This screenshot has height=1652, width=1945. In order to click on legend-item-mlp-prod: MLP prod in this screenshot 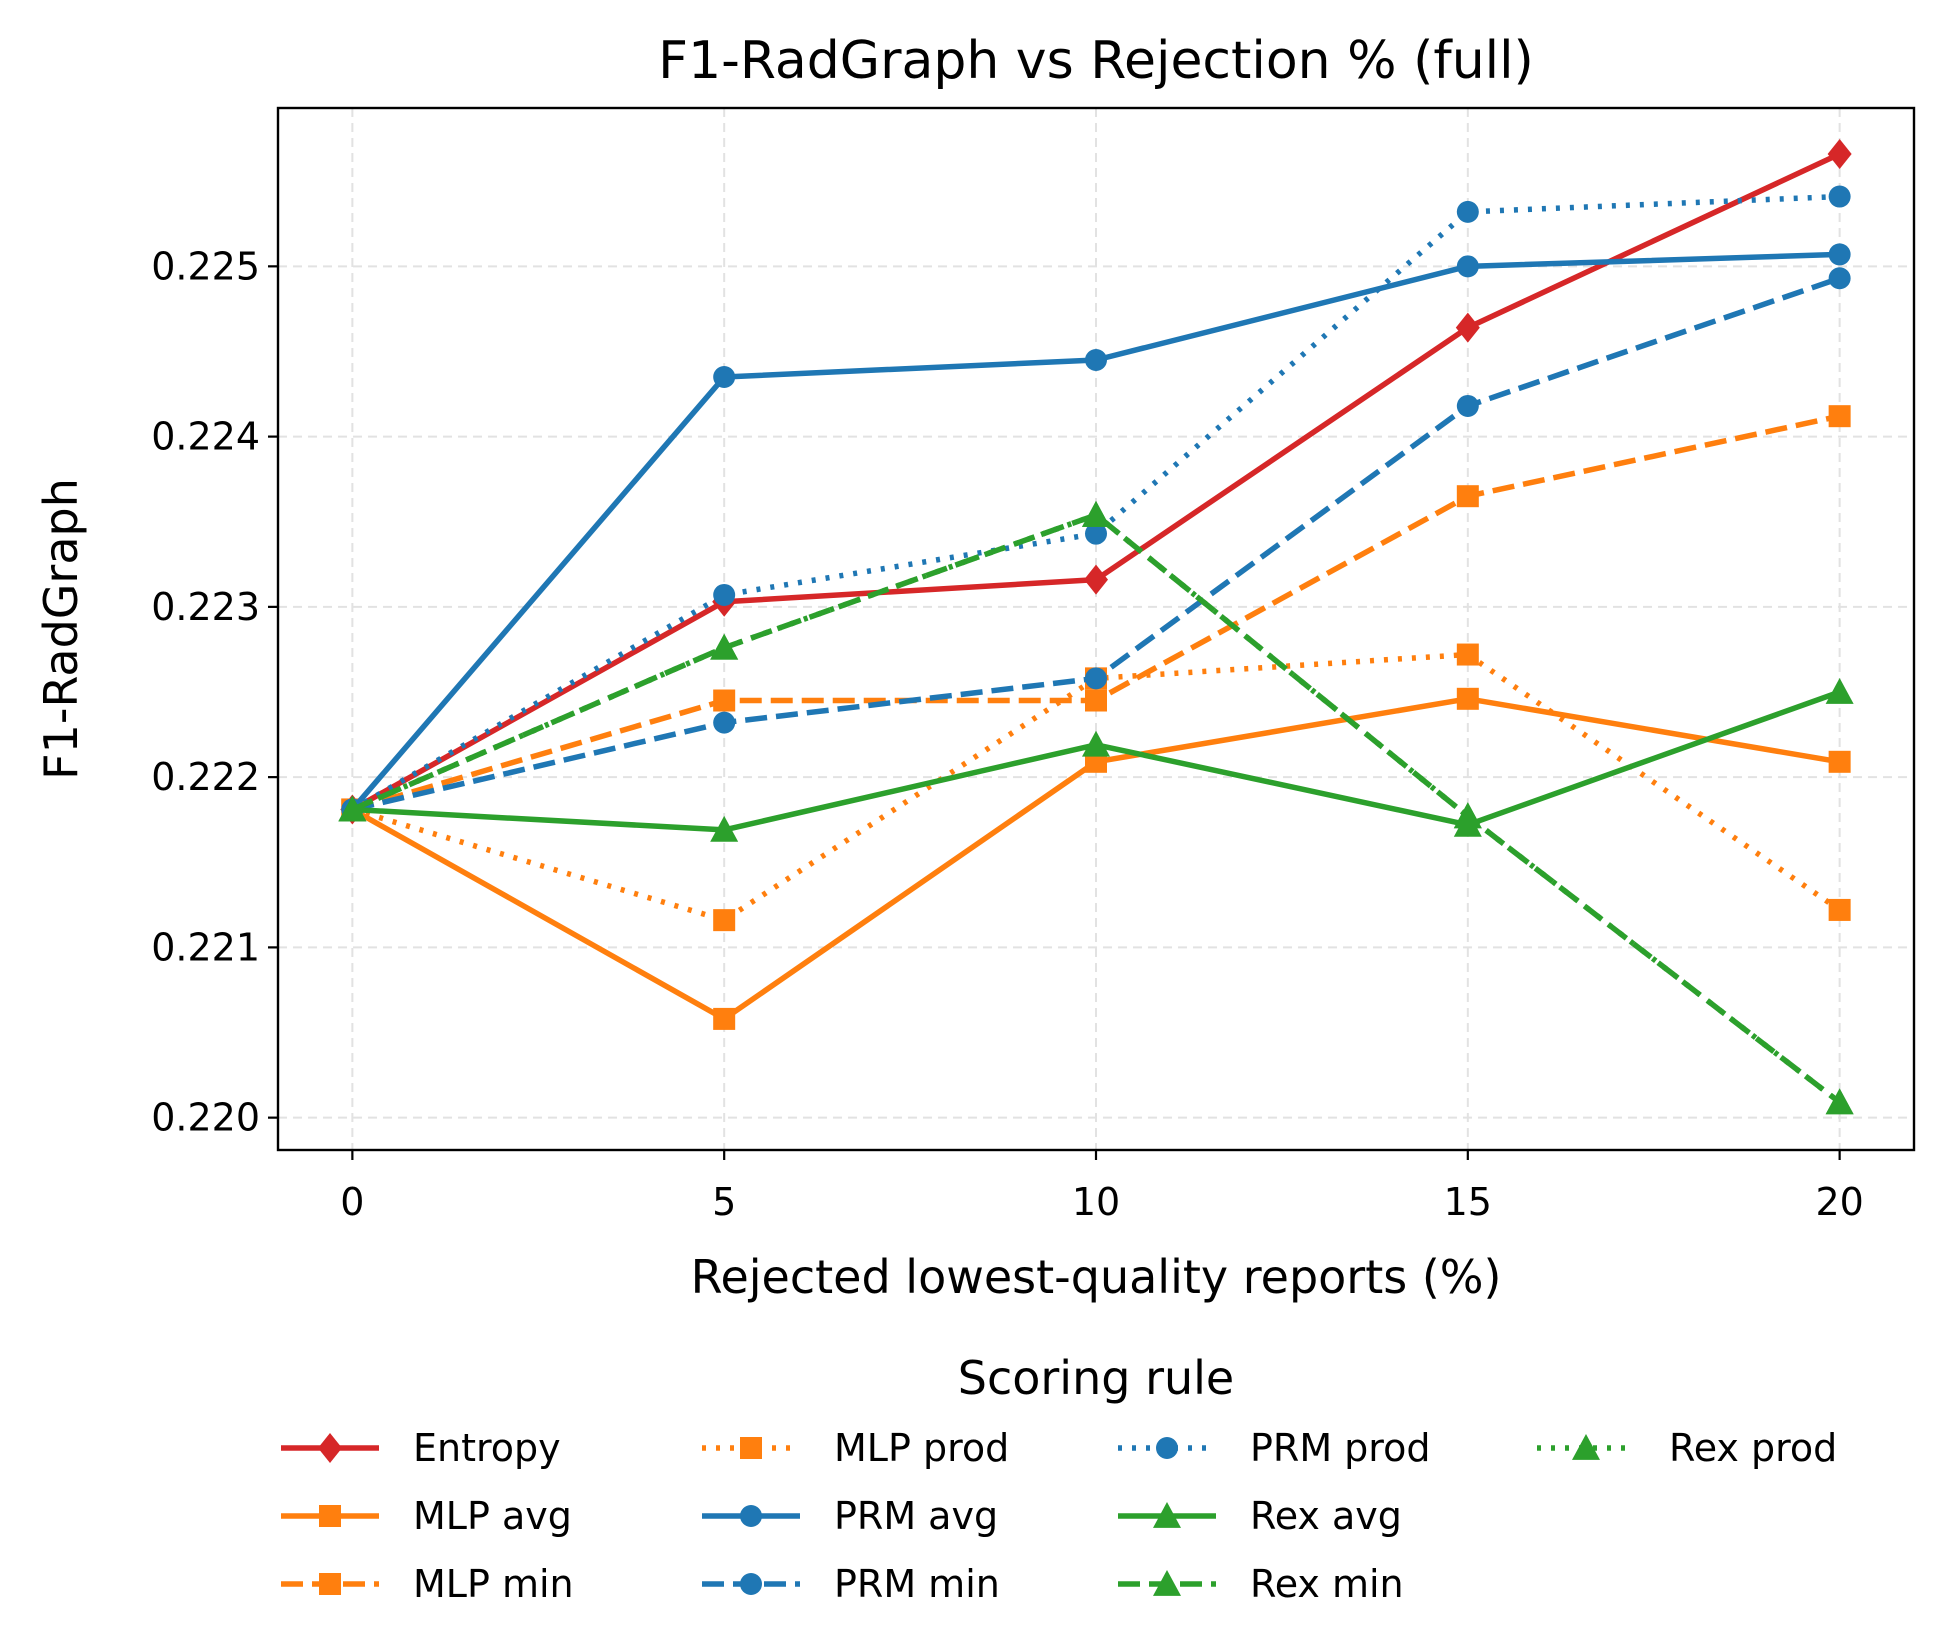, I will do `click(855, 1448)`.